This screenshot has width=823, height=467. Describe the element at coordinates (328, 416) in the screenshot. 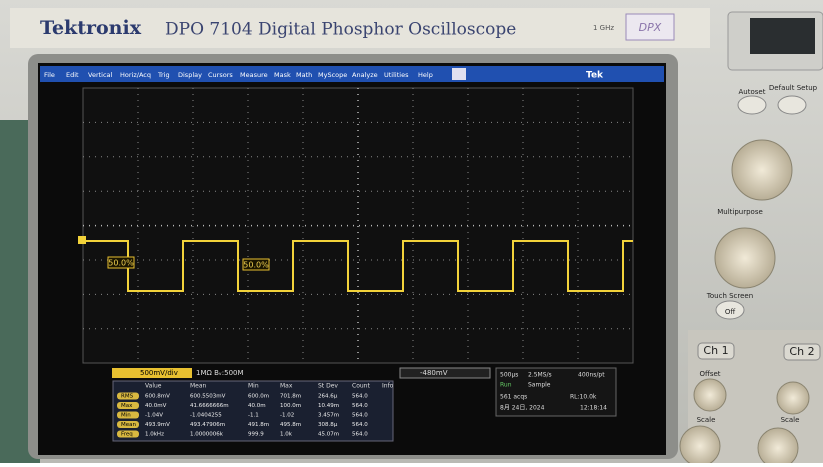

I see `table-cell: 3.457m` at that location.